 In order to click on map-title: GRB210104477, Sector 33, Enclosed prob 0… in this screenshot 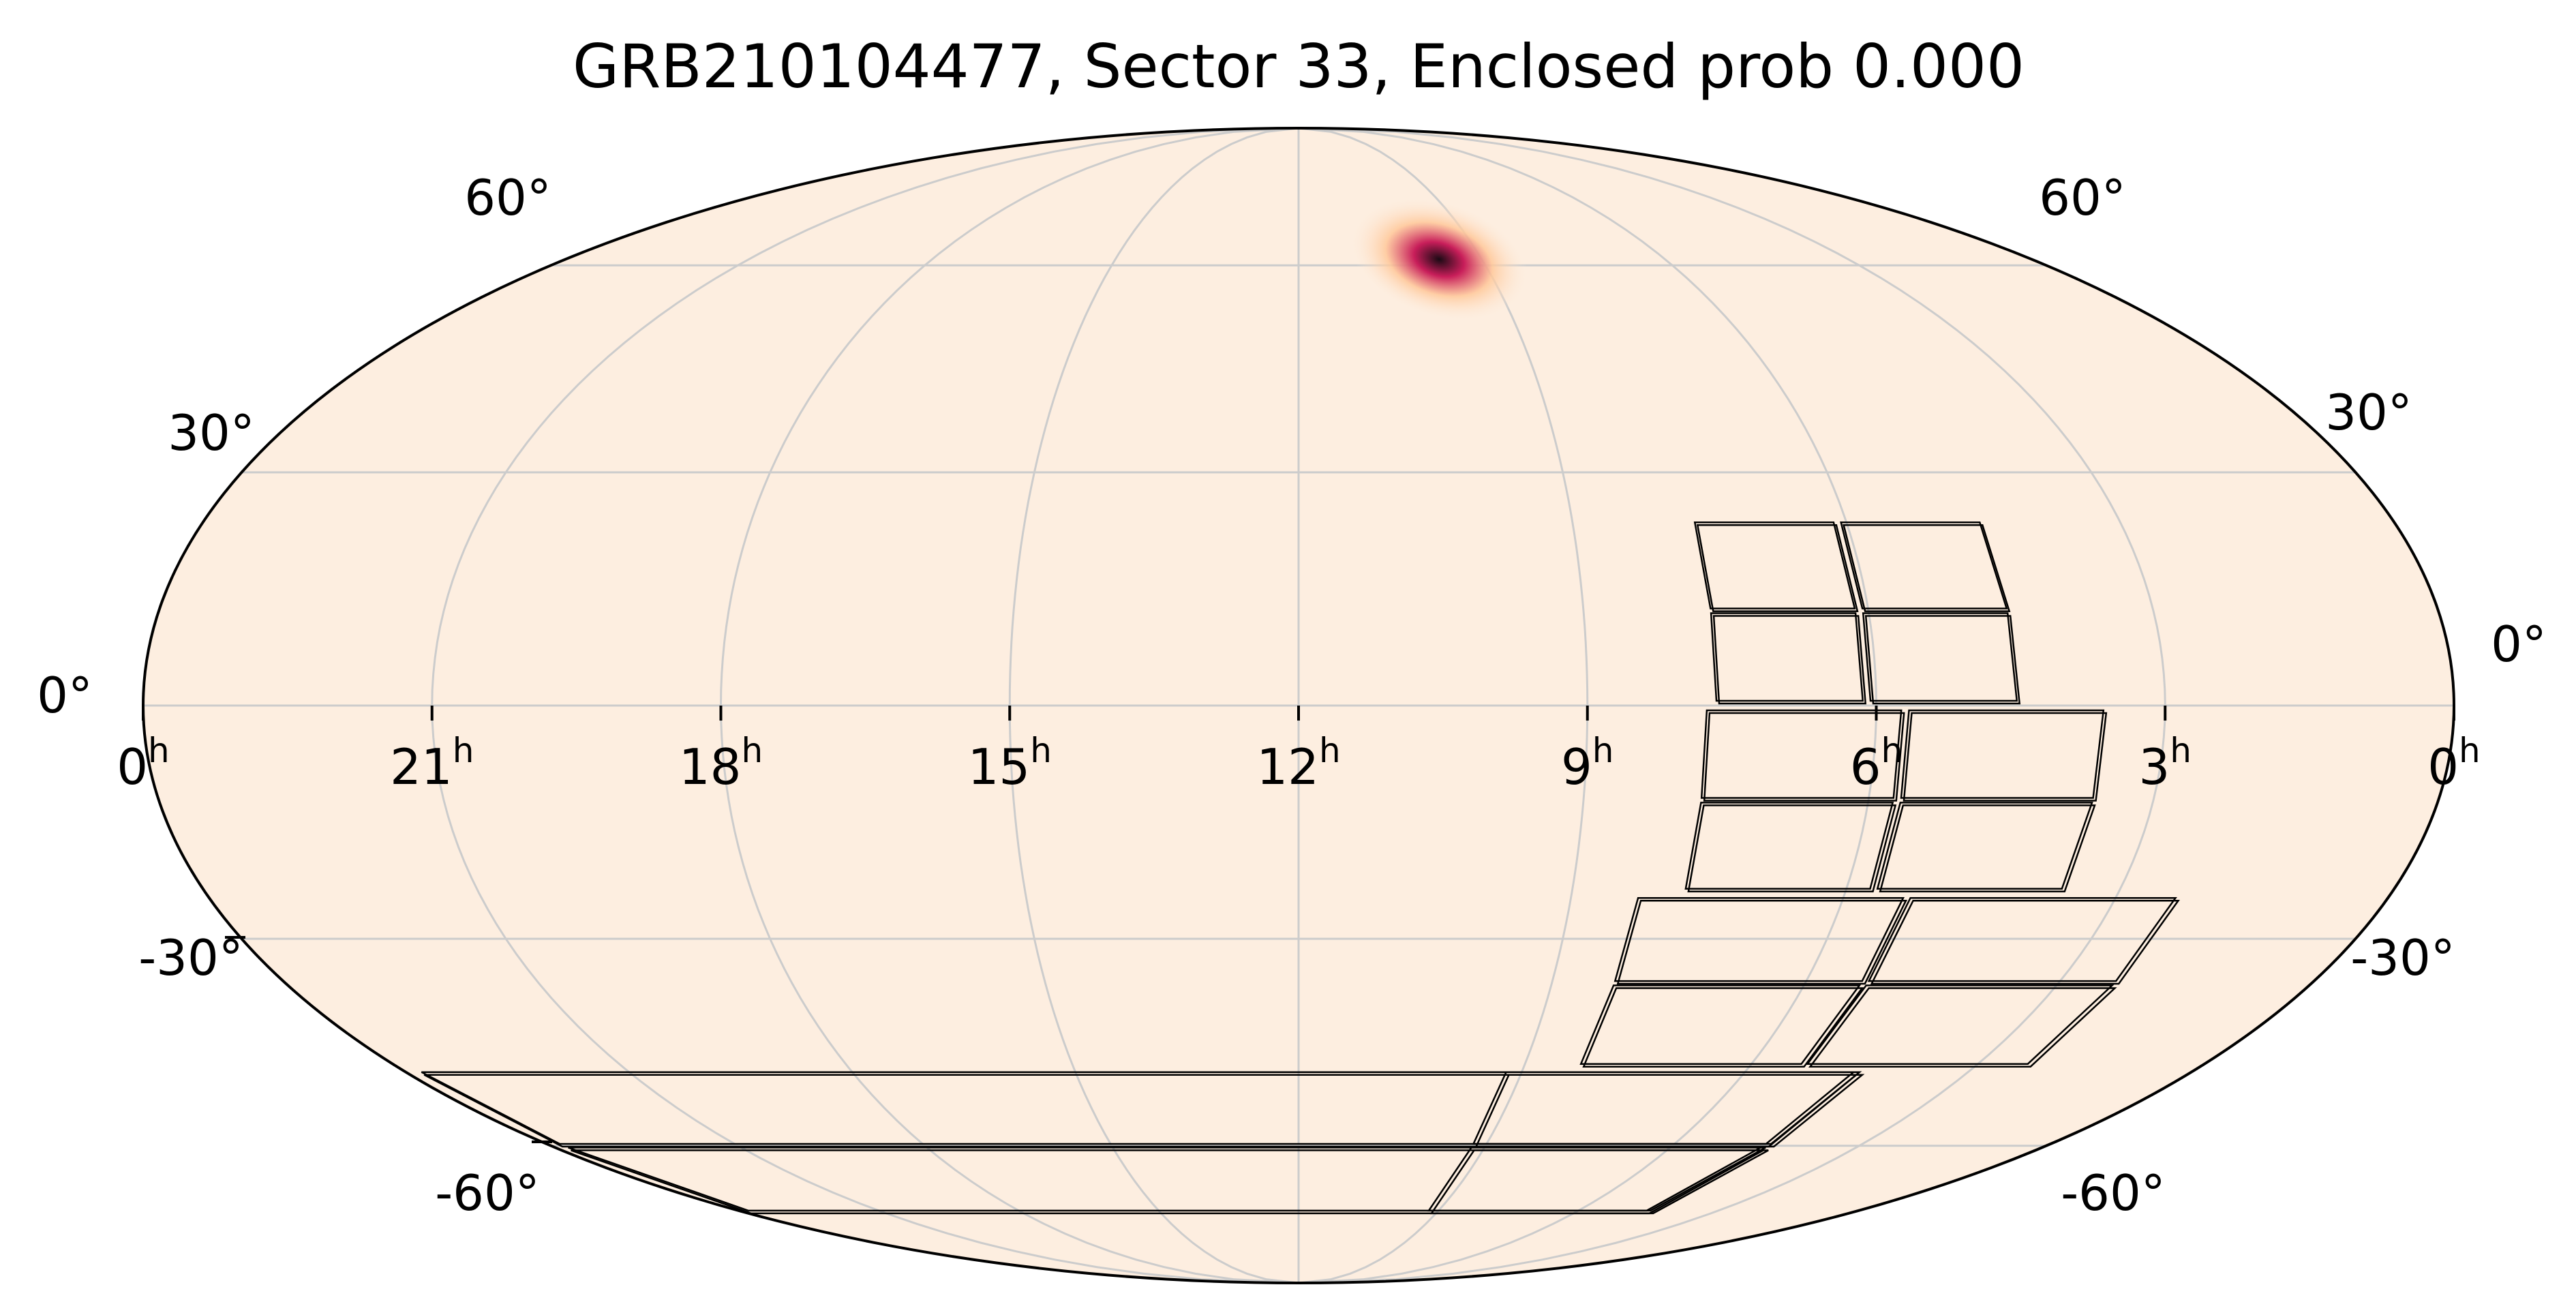, I will do `click(1299, 66)`.